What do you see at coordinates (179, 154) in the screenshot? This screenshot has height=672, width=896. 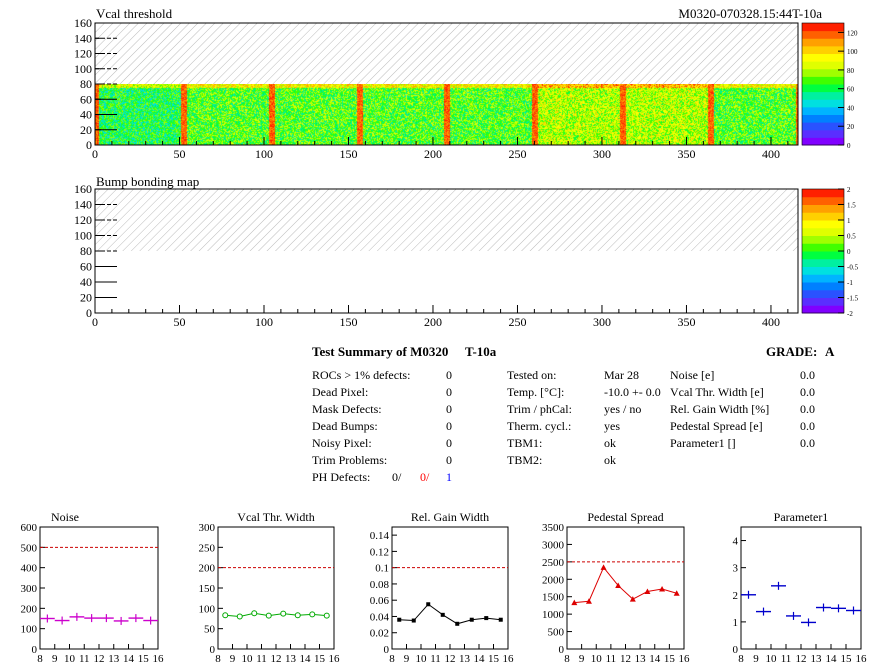 I see `x-tick-label: 50` at bounding box center [179, 154].